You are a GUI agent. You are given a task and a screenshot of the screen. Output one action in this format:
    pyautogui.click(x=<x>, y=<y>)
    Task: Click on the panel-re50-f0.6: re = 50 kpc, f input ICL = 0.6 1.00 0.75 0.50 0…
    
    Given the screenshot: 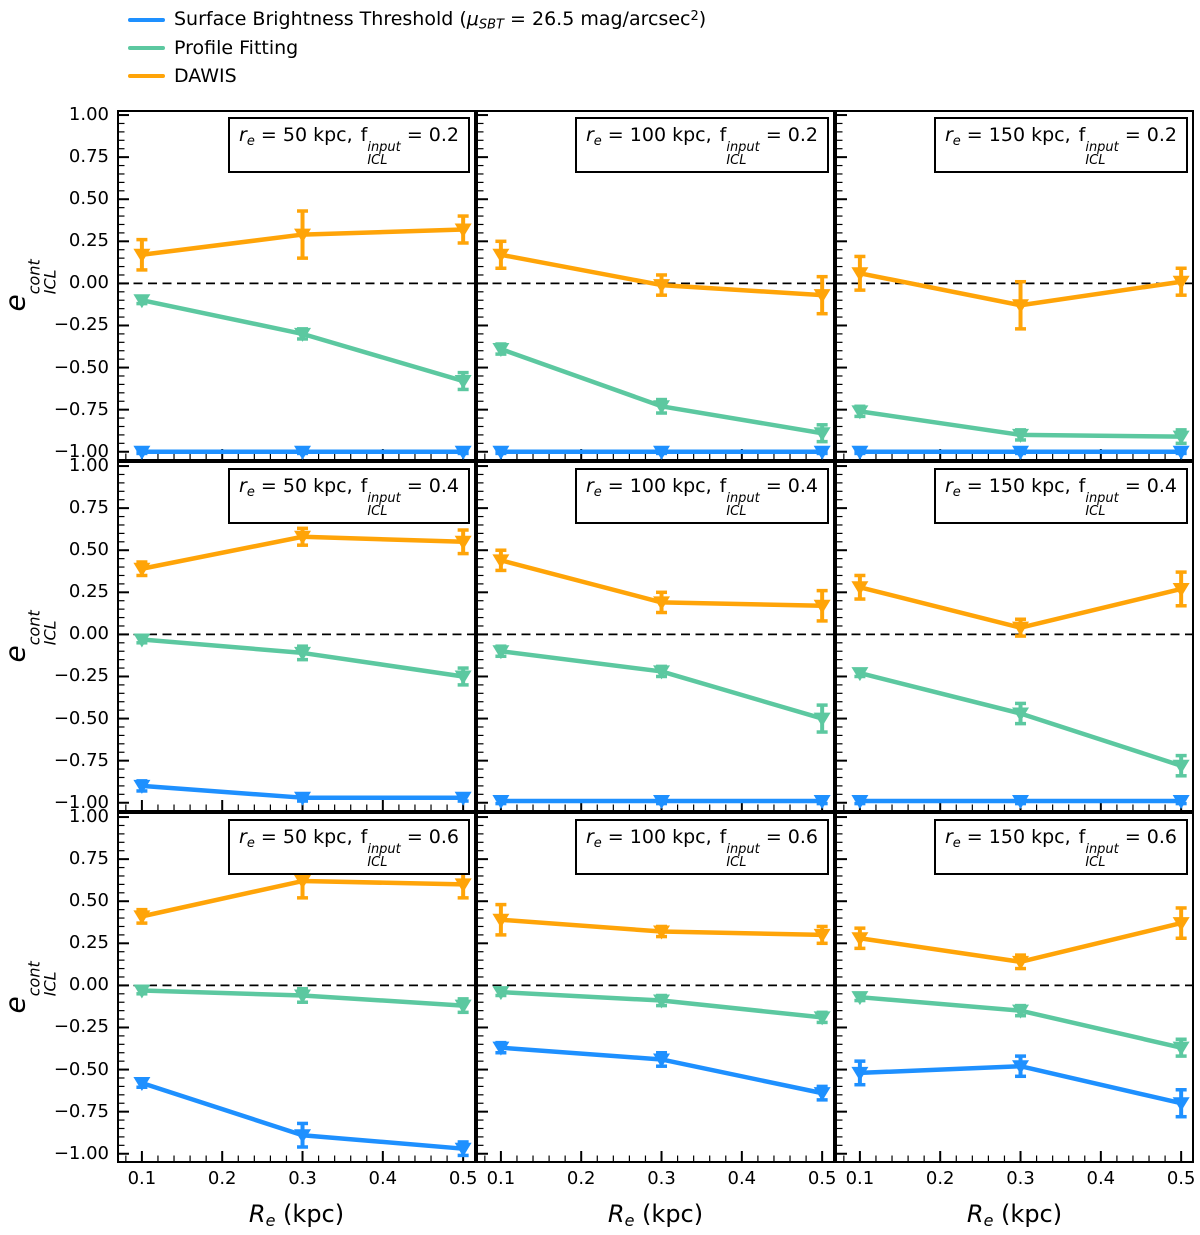 What is the action you would take?
    pyautogui.click(x=238, y=1018)
    